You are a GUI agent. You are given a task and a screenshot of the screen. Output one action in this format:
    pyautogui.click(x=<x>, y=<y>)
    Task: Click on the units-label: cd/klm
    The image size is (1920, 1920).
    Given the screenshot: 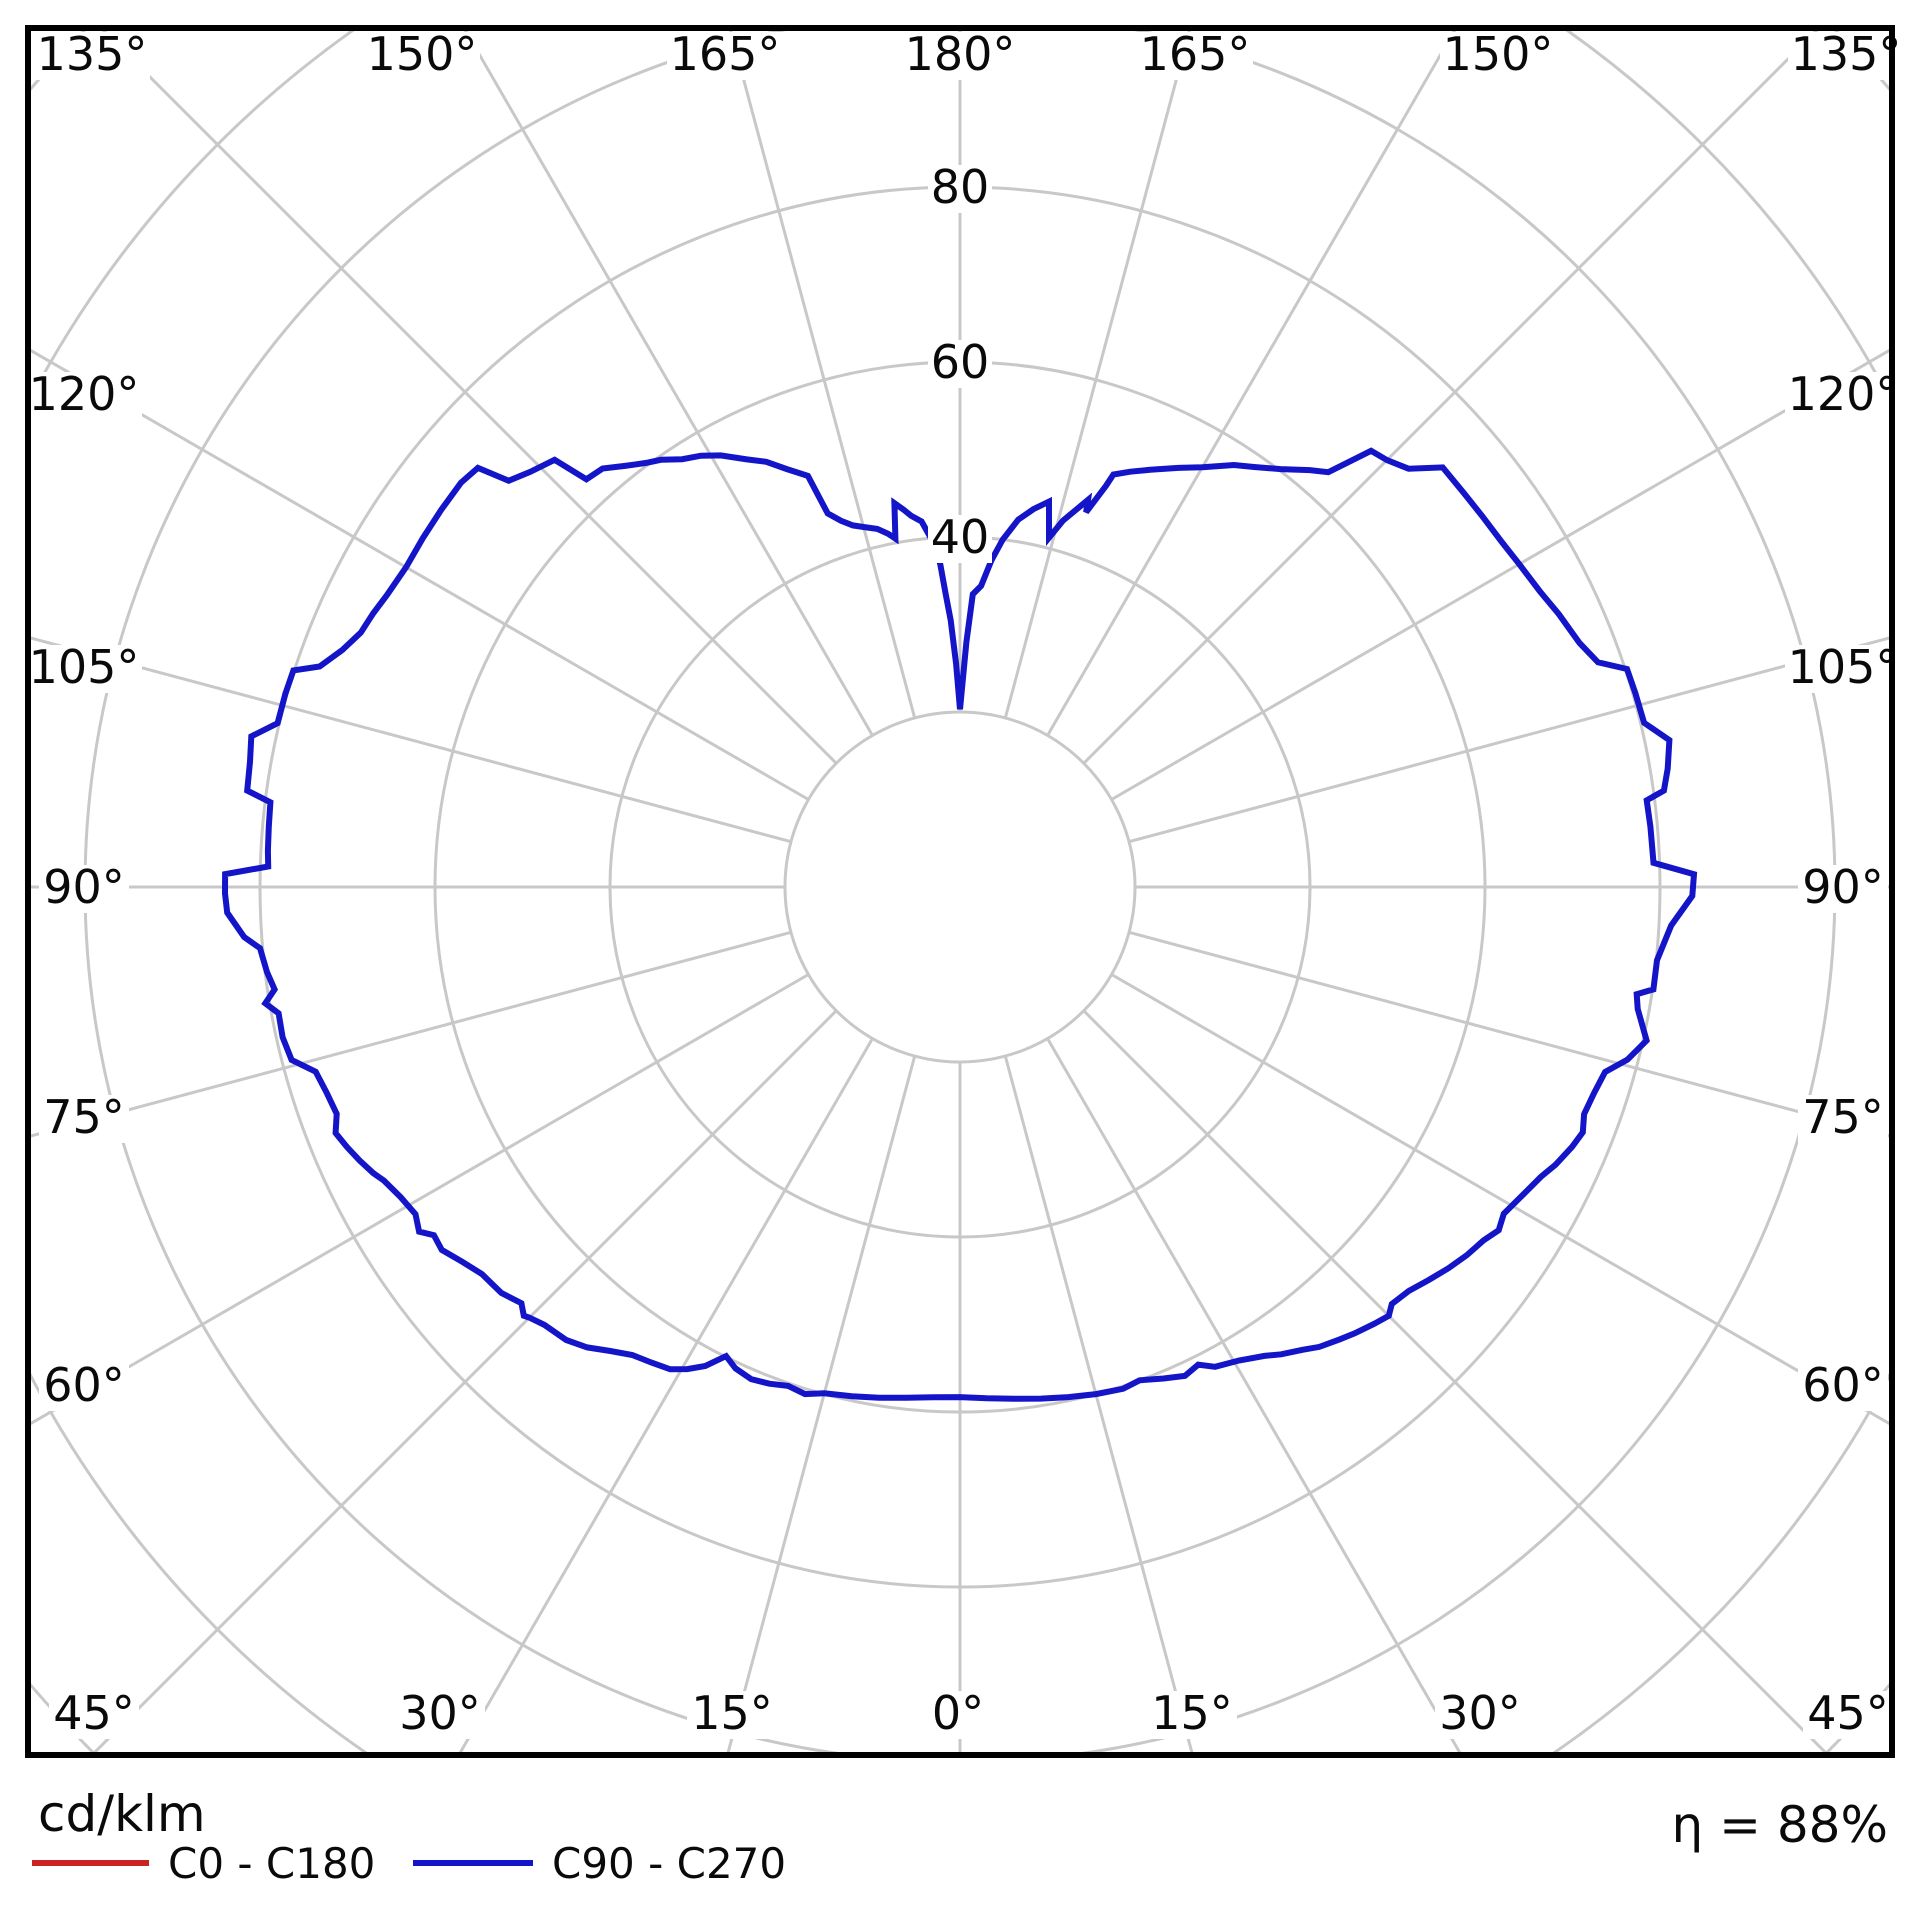 What is the action you would take?
    pyautogui.click(x=122, y=1814)
    